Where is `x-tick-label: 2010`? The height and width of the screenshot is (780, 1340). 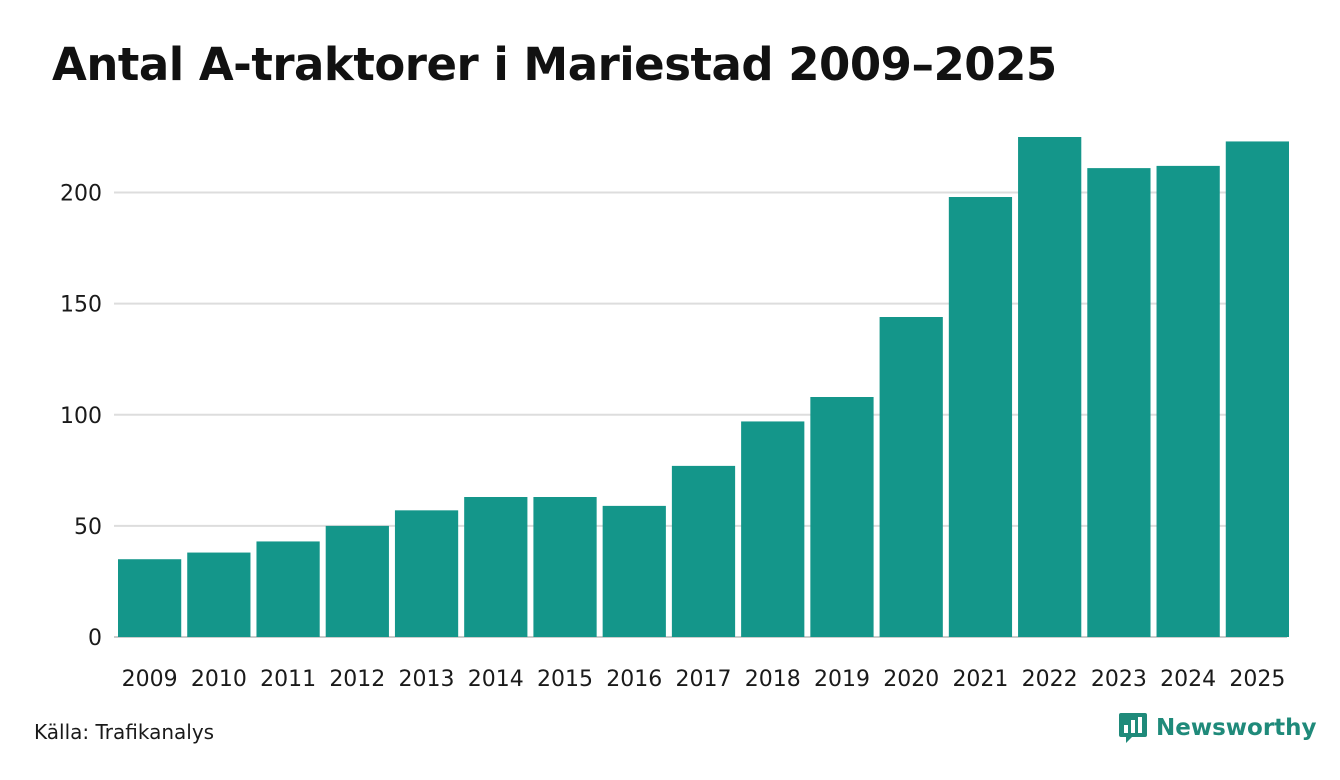 x-tick-label: 2010 is located at coordinates (219, 679).